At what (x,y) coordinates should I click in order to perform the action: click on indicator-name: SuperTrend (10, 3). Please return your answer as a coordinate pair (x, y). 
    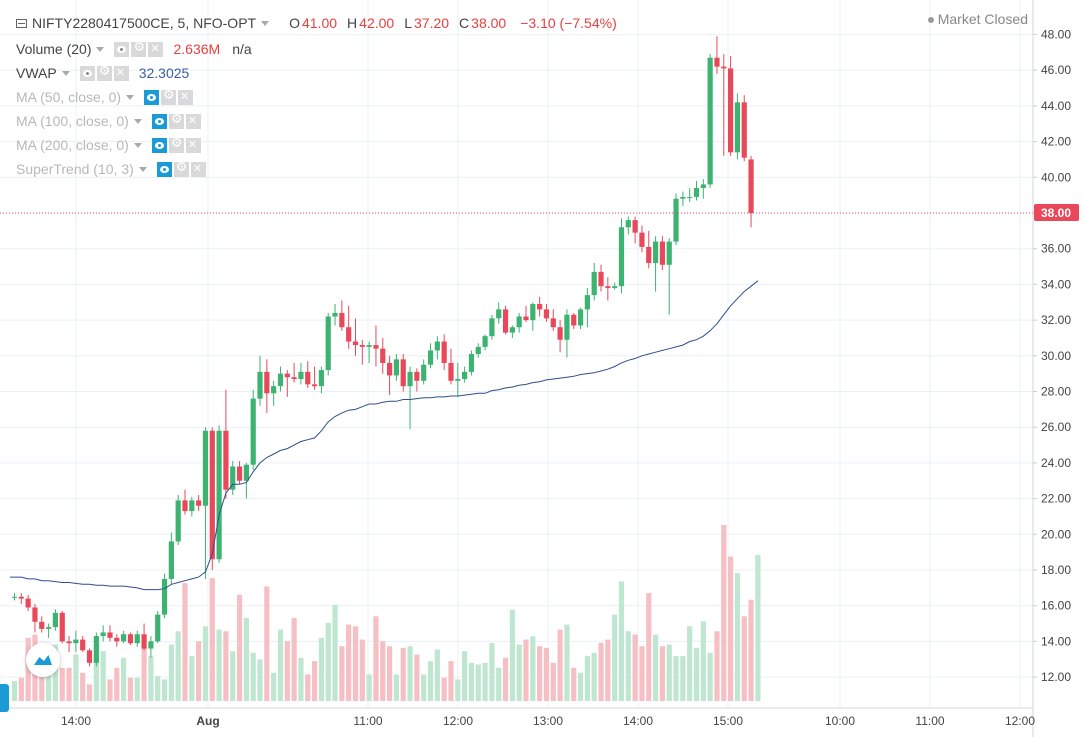
    Looking at the image, I should click on (75, 169).